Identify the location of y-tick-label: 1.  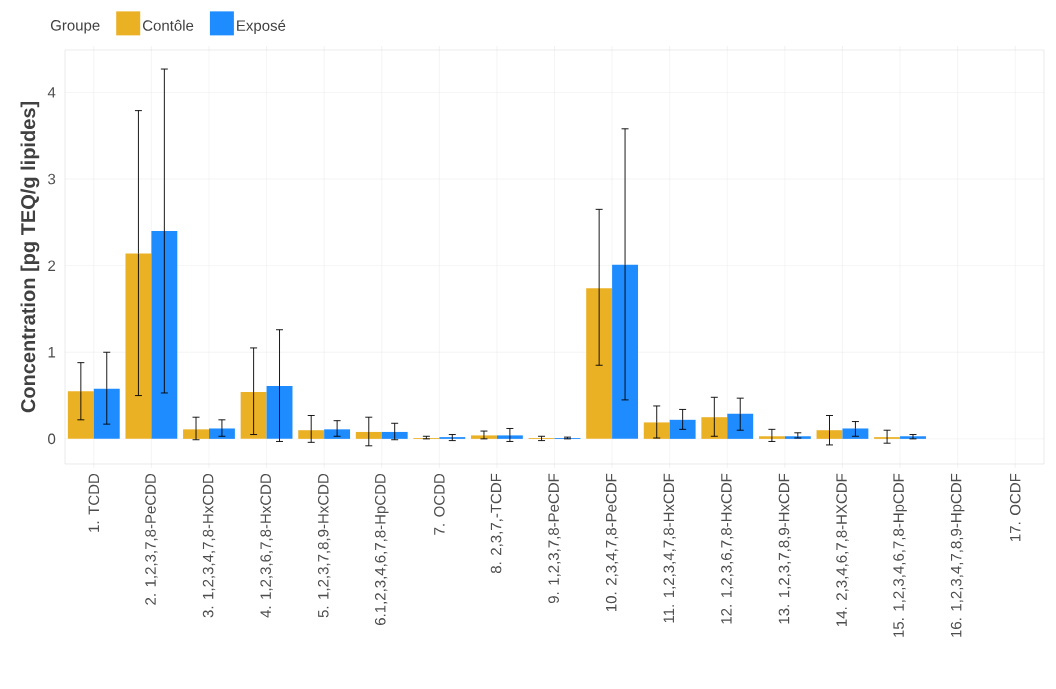
(52, 352).